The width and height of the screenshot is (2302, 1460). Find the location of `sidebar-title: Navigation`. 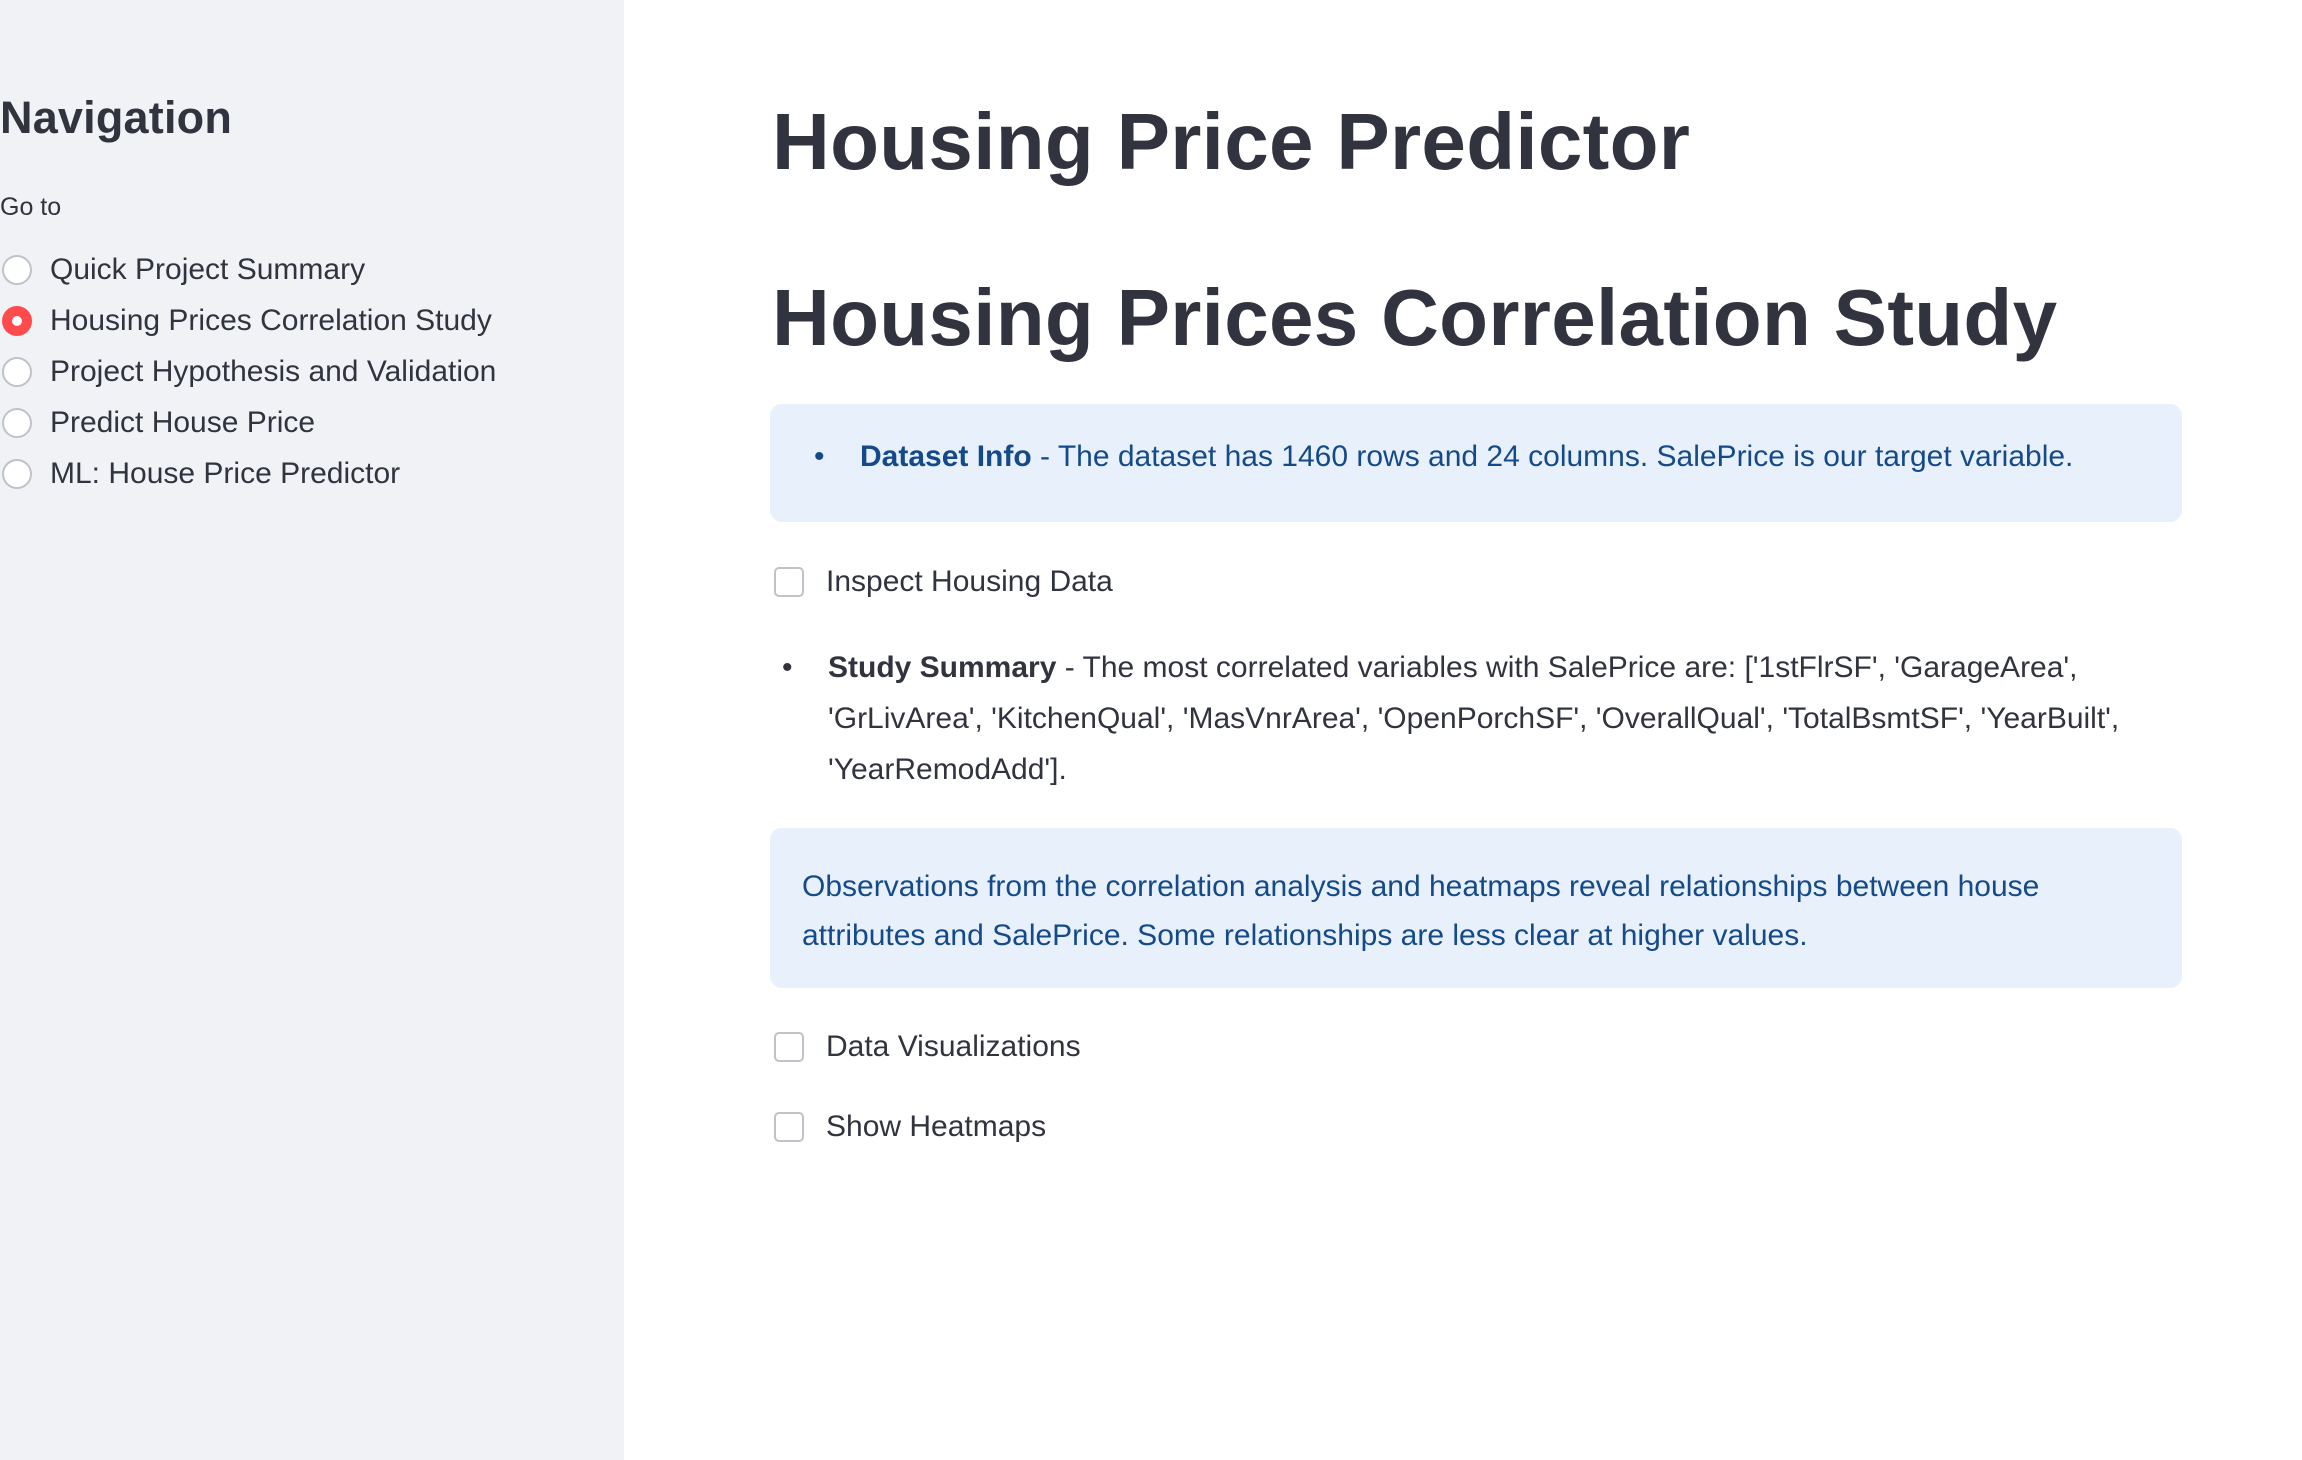

sidebar-title: Navigation is located at coordinates (116, 117).